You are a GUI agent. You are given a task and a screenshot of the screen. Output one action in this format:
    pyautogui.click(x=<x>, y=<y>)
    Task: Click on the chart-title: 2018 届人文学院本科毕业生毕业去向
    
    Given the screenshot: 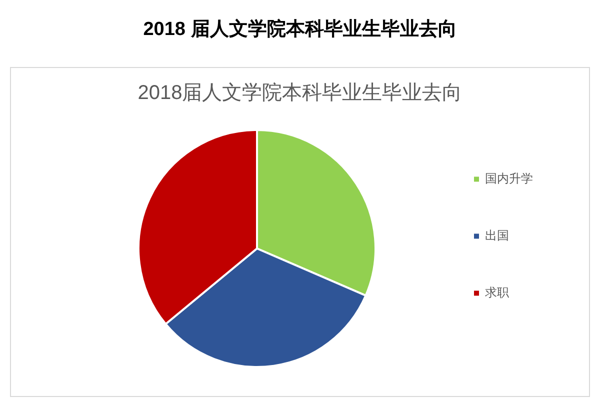 What is the action you would take?
    pyautogui.click(x=300, y=30)
    